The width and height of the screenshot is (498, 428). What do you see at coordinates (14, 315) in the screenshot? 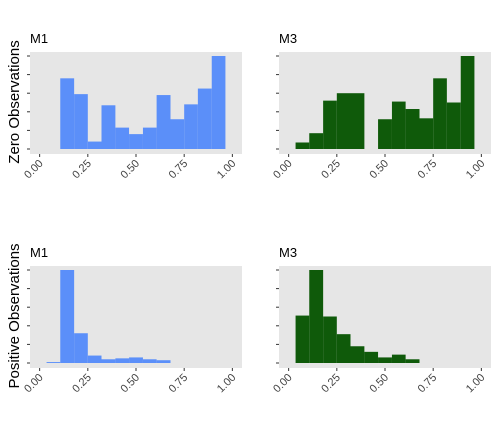
I see `row-label-positive-observations: Positive Observations` at bounding box center [14, 315].